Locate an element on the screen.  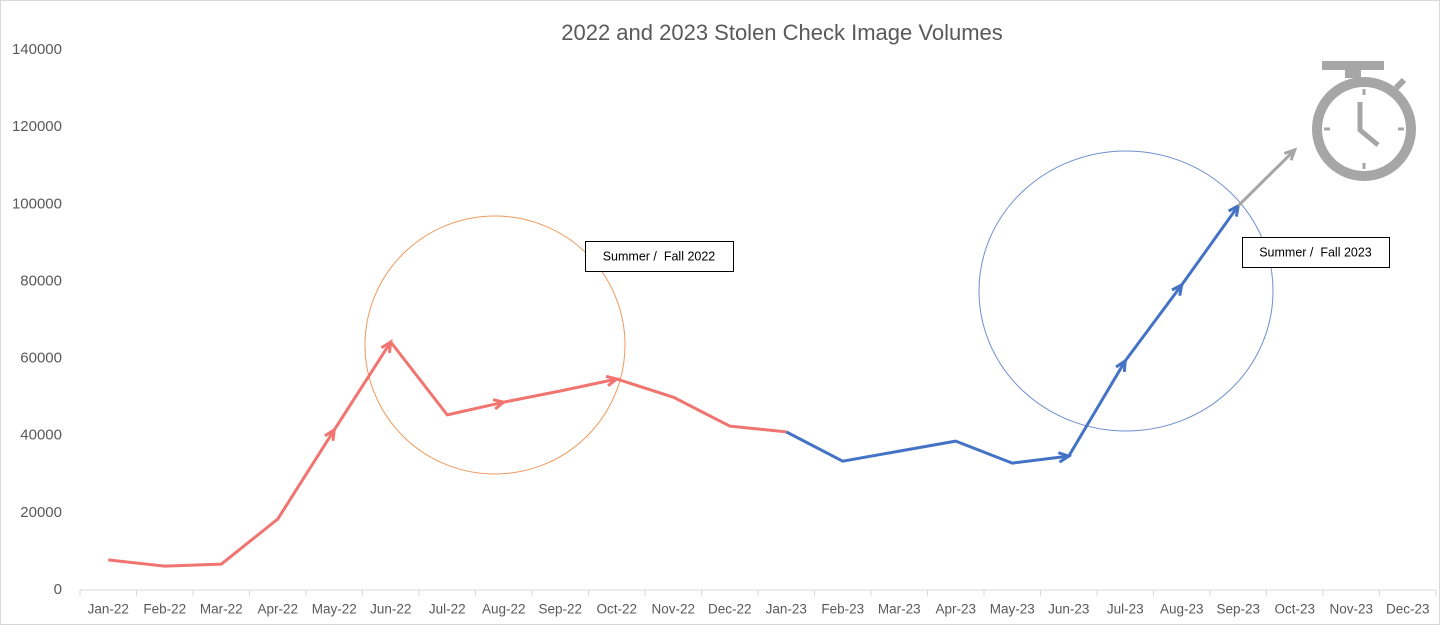
annotation: Summer / Fall 2023 is located at coordinates (1315, 252).